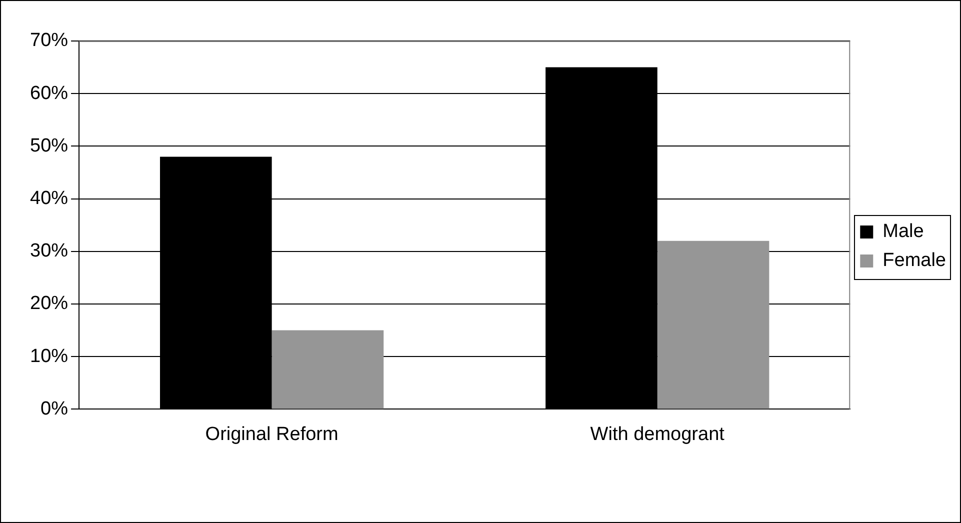 This screenshot has width=961, height=523. What do you see at coordinates (49, 93) in the screenshot?
I see `y-tick-label: 60%` at bounding box center [49, 93].